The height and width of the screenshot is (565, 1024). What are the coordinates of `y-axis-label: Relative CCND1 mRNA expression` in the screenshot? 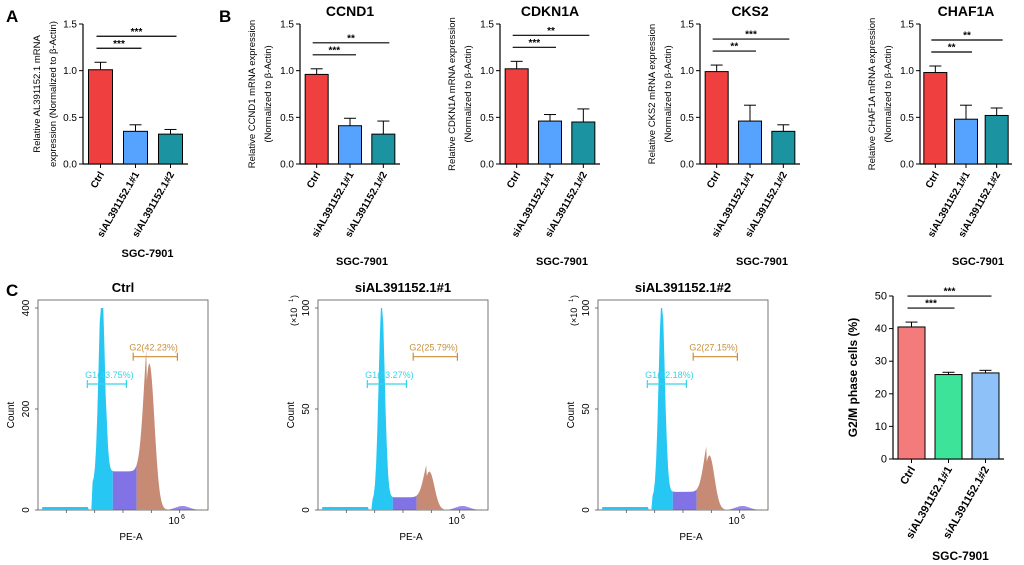 It's located at (252, 94).